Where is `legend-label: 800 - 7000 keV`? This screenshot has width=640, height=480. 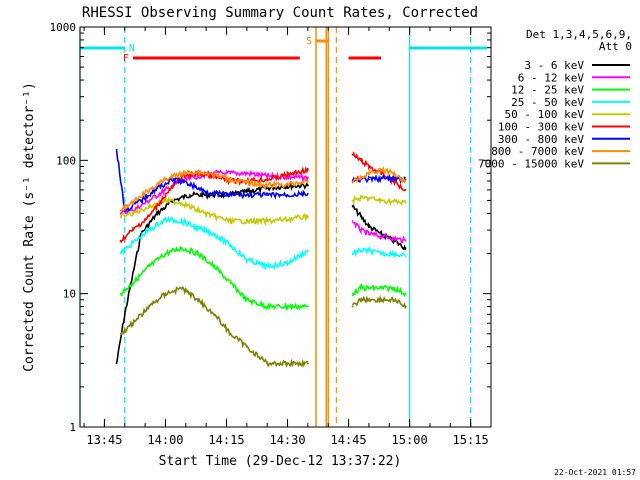
legend-label: 800 - 7000 keV is located at coordinates (537, 151).